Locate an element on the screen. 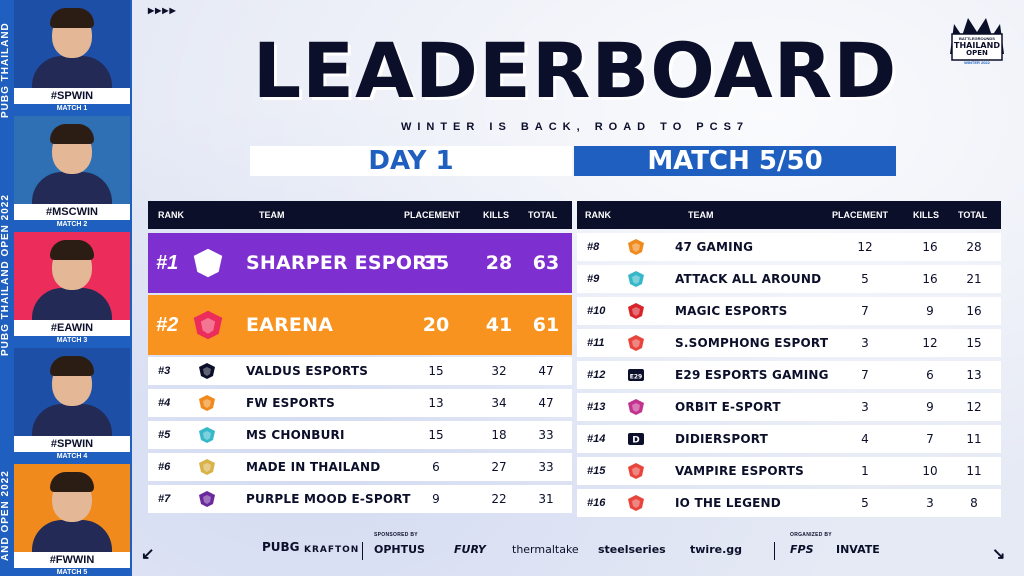  event-logo-line4: WINTER 2022 is located at coordinates (977, 62).